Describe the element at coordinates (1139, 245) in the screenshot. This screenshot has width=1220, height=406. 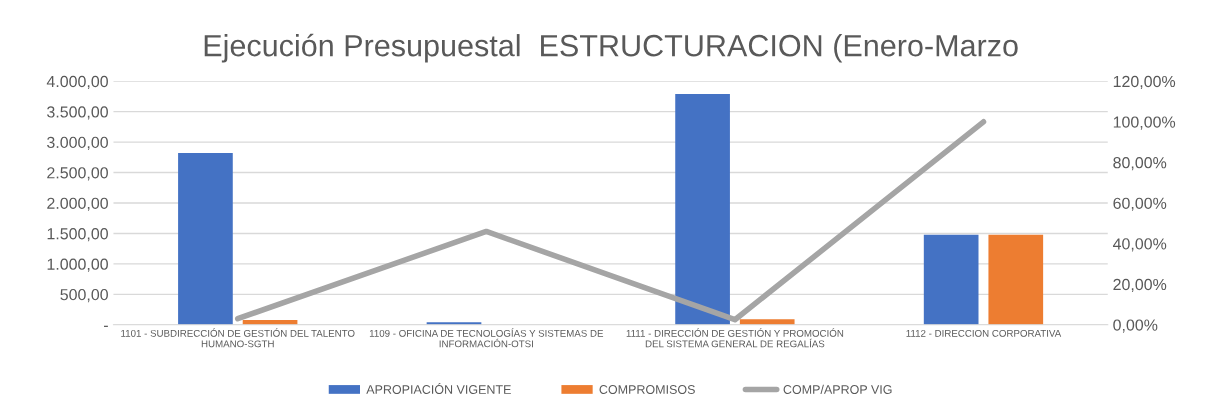
I see `y2-tick-label: 40,00%` at that location.